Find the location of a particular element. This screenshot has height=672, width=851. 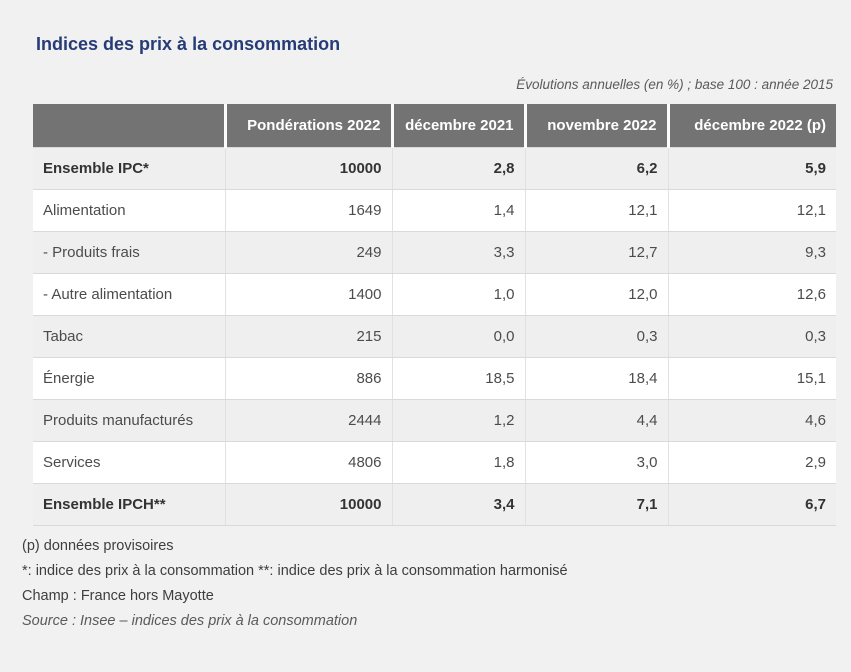

row-value: 1400 is located at coordinates (308, 294).